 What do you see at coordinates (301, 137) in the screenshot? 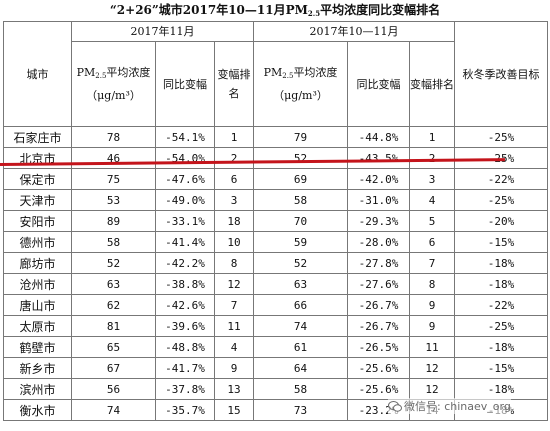
I see `pm-octnov-cell: 79` at bounding box center [301, 137].